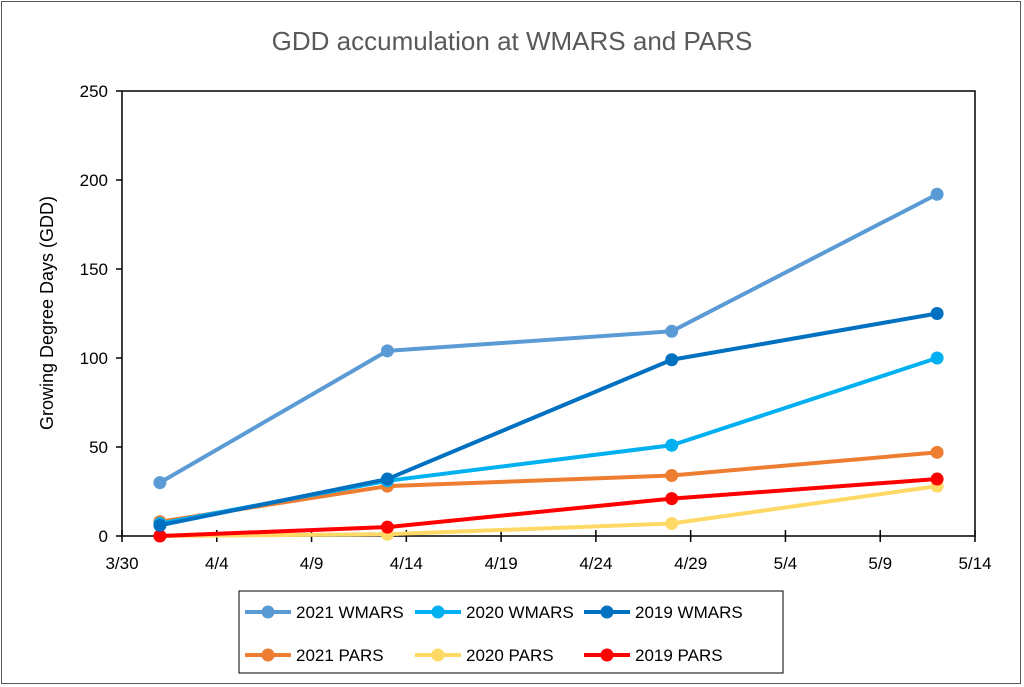 The width and height of the screenshot is (1024, 687). I want to click on x-tick-label: 5/14, so click(974, 563).